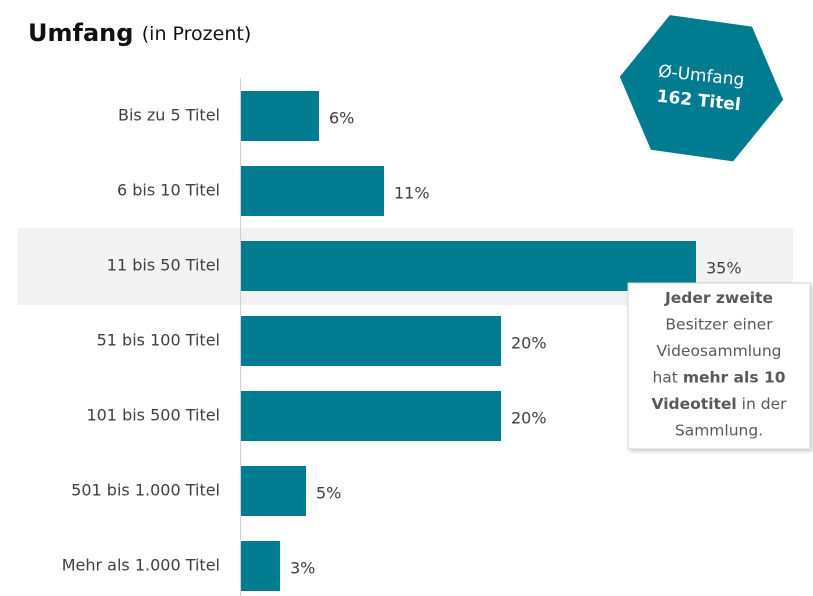 This screenshot has width=813, height=596. Describe the element at coordinates (667, 377) in the screenshot. I see `callout-text: hat` at that location.